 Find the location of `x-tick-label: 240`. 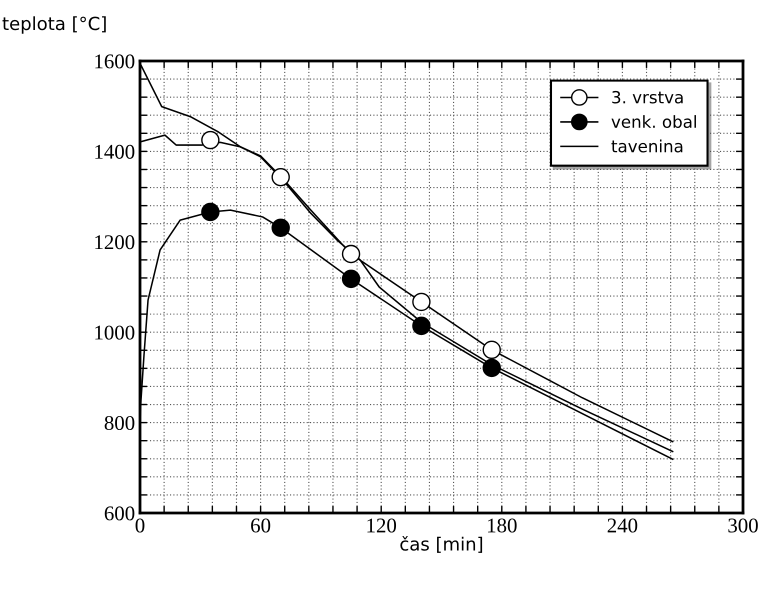

x-tick-label: 240 is located at coordinates (623, 525).